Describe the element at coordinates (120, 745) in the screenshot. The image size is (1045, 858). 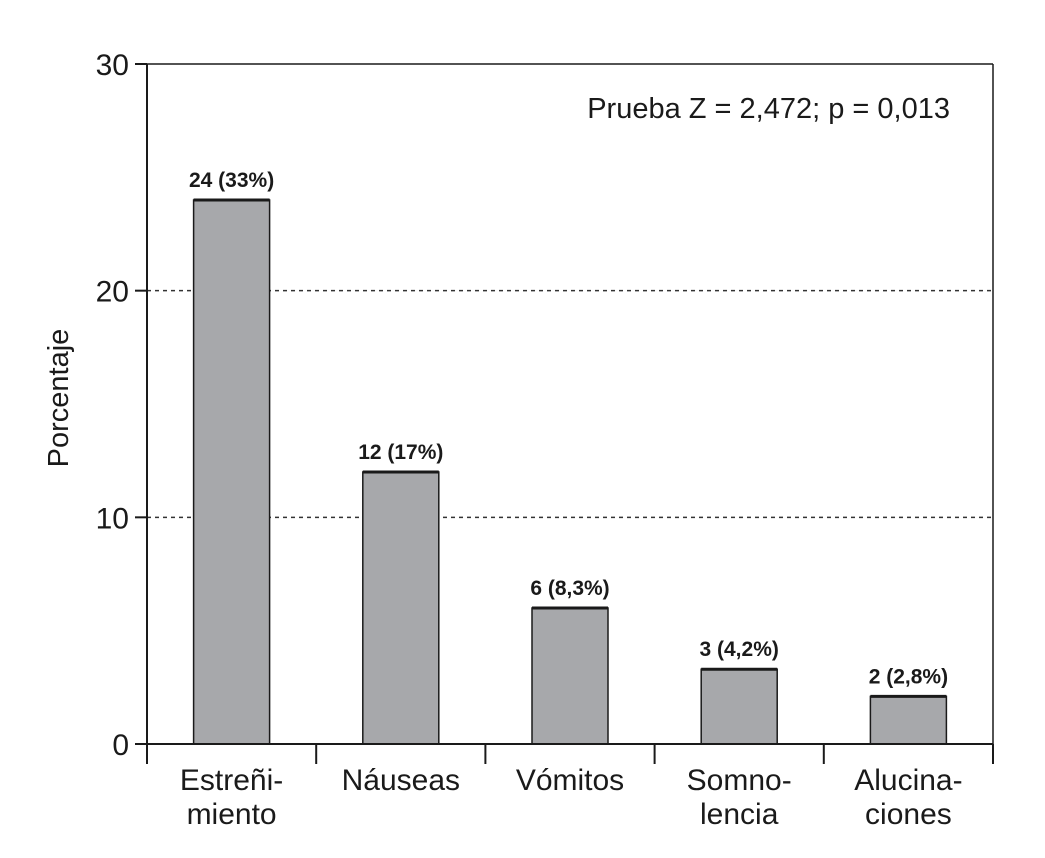
I see `y-tick-label-0: 0` at that location.